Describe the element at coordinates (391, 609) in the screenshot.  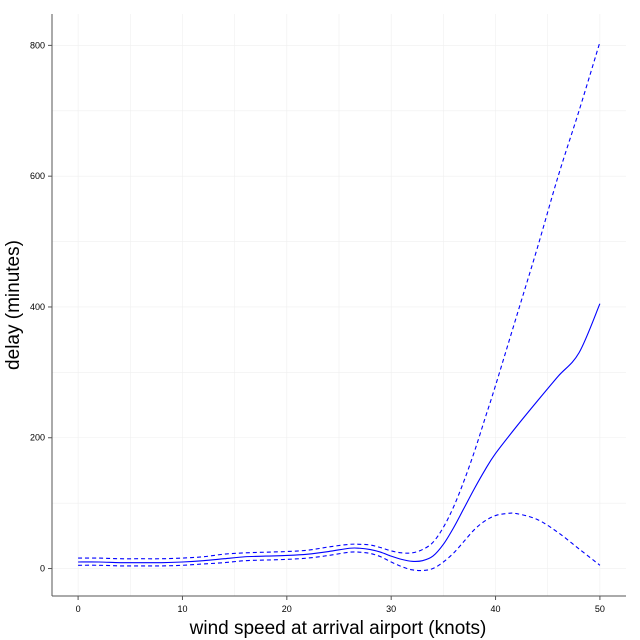
I see `x-tick-label: 30` at that location.